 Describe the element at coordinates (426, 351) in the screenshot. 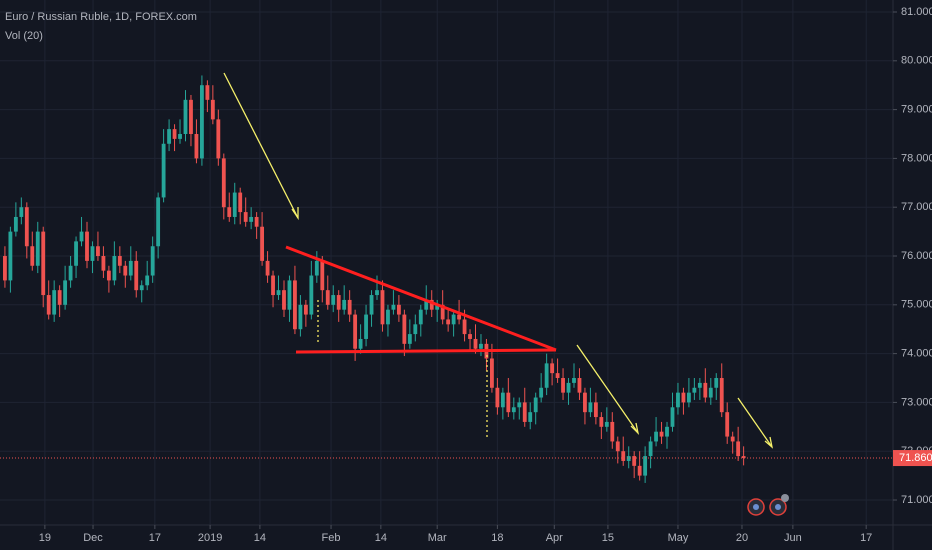

I see `support-line` at that location.